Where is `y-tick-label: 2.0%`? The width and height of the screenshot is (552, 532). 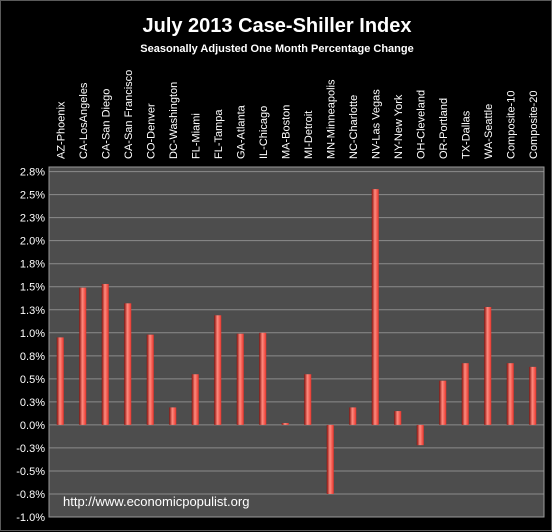 y-tick-label: 2.0% is located at coordinates (32, 242).